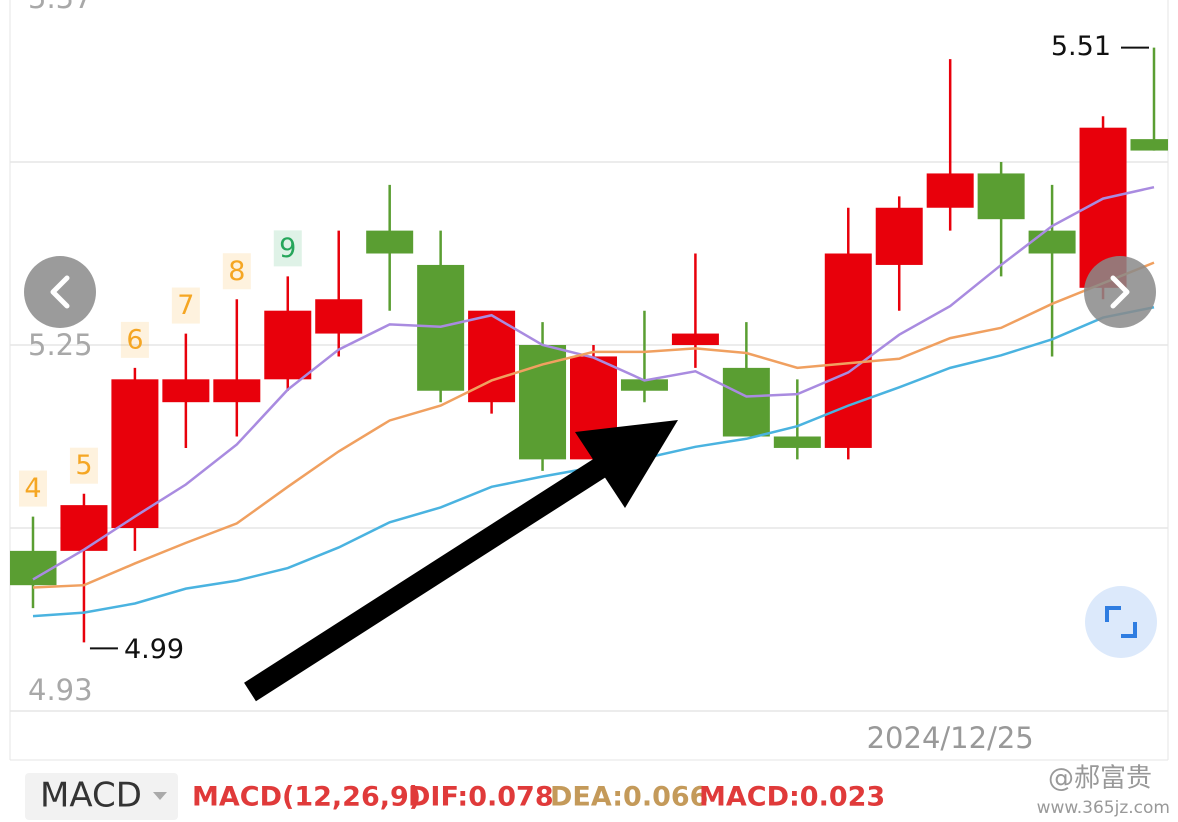 The image size is (1178, 822). I want to click on high-label: 5.51, so click(1081, 46).